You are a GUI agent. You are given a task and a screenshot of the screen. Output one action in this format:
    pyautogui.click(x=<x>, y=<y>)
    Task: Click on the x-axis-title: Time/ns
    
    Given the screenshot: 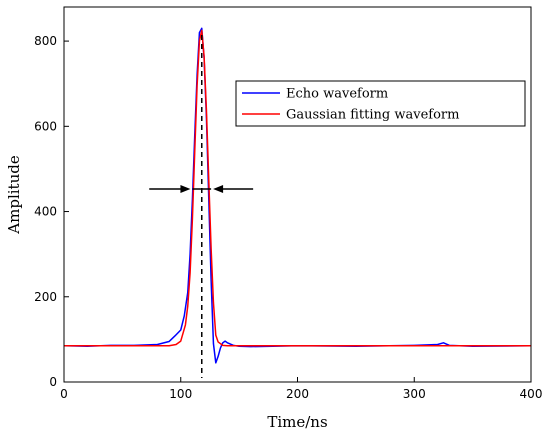 What is the action you would take?
    pyautogui.click(x=297, y=422)
    